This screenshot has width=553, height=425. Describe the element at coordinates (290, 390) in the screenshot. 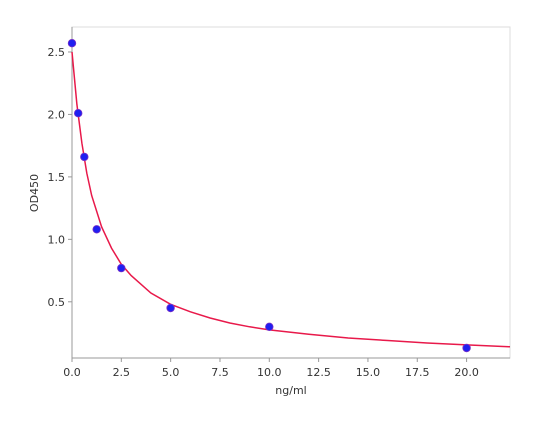

I see `x-axis-title: ng/ml` at that location.